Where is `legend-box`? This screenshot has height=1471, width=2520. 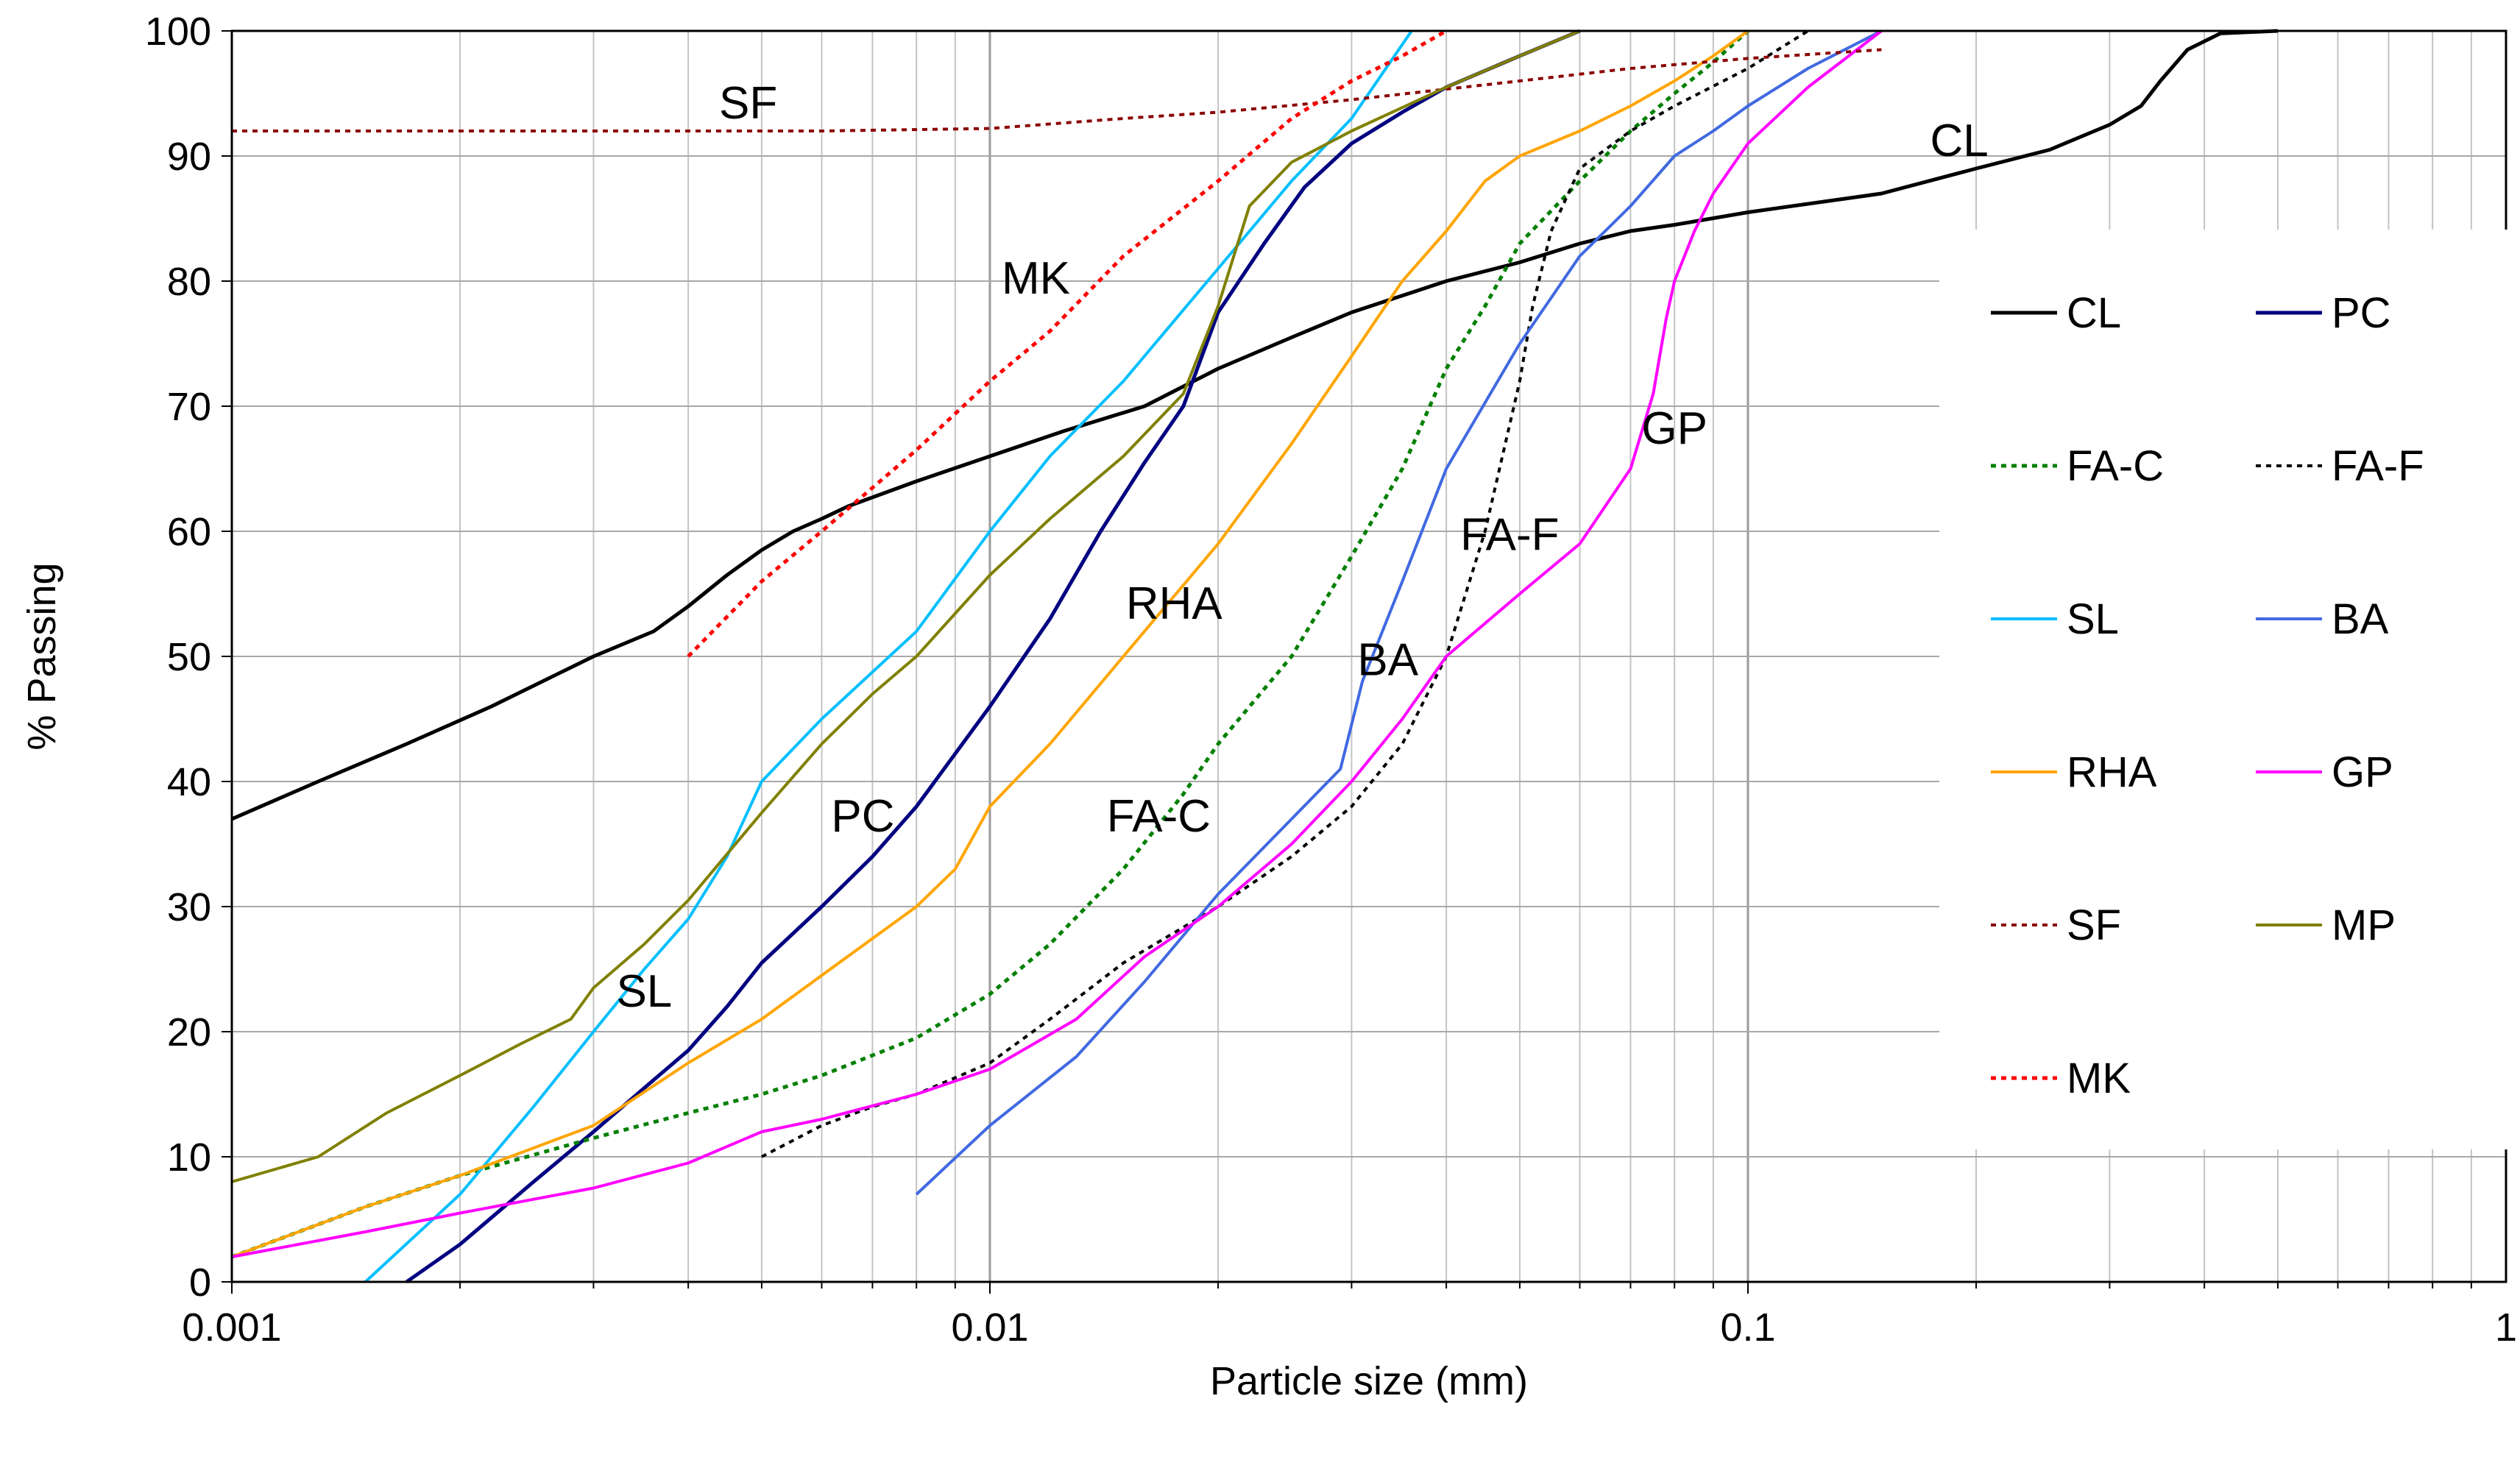
legend-box is located at coordinates (2230, 689).